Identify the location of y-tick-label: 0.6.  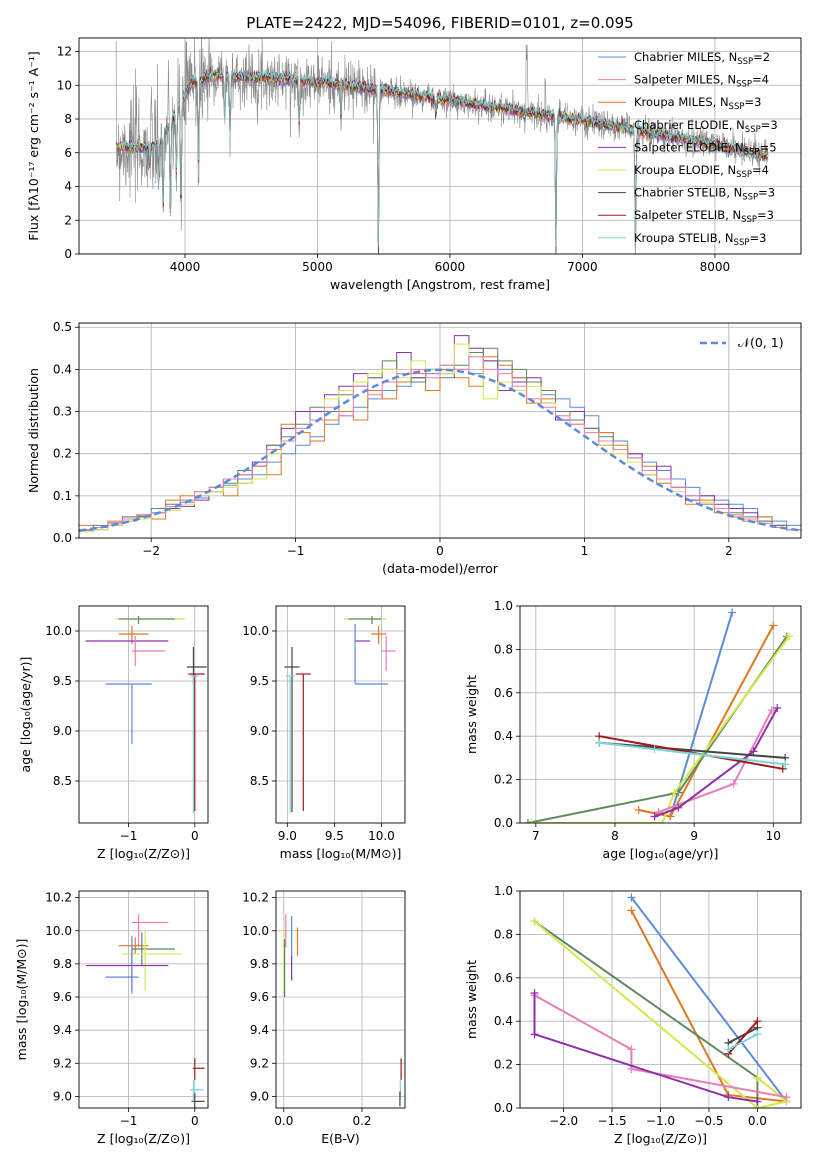
(503, 693).